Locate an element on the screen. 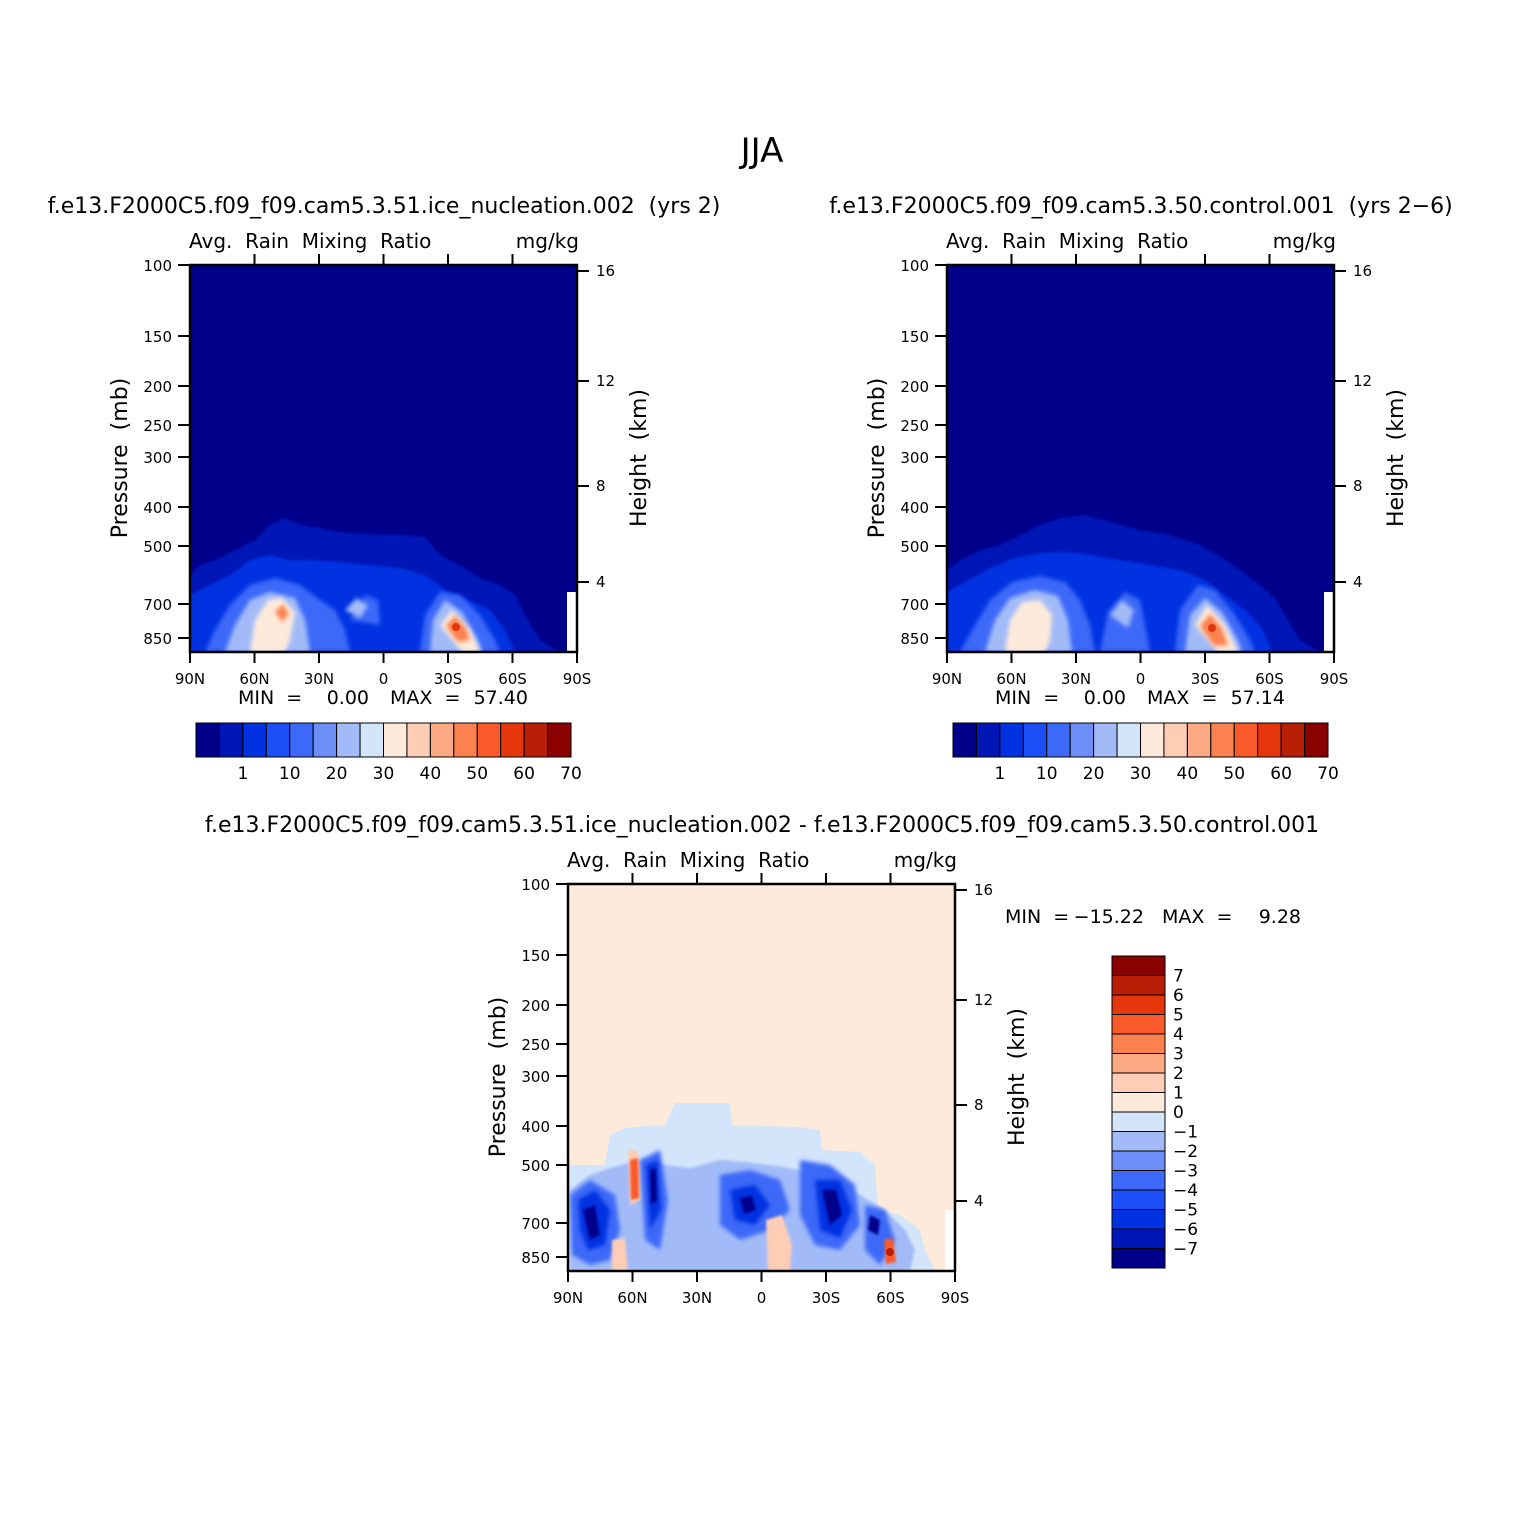 Image resolution: width=1524 pixels, height=1524 pixels. colorbar: 1 10 20 30 40 50 60 70 is located at coordinates (388, 753).